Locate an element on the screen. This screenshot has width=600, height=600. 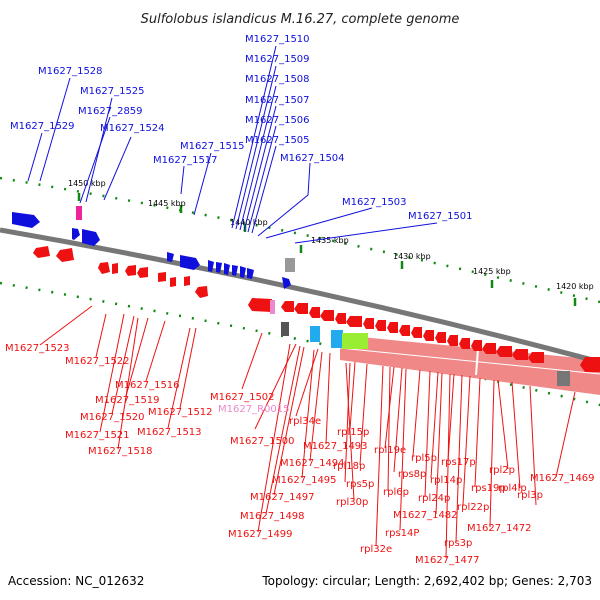
gene-label: rpl6p is located at coordinates (396, 492).